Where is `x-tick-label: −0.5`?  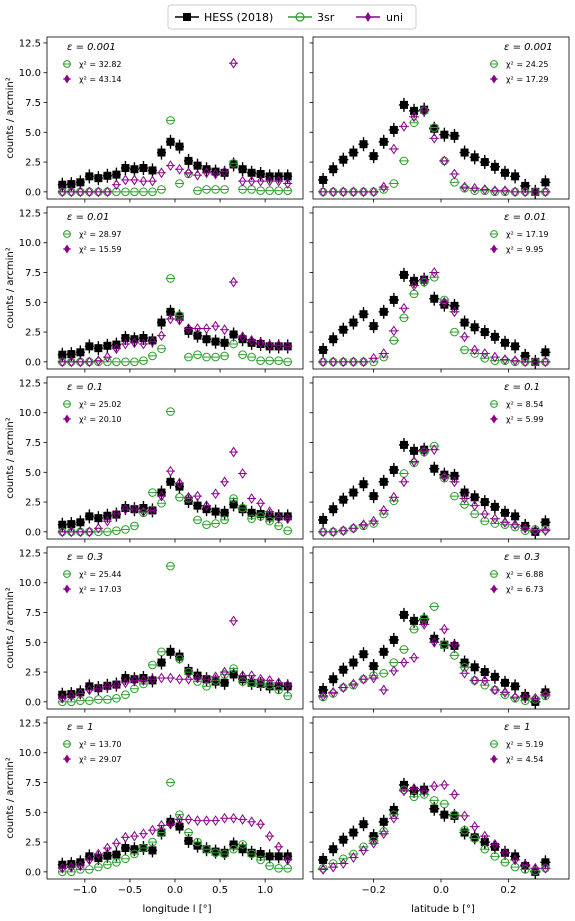
x-tick-label: −0.5 is located at coordinates (130, 890).